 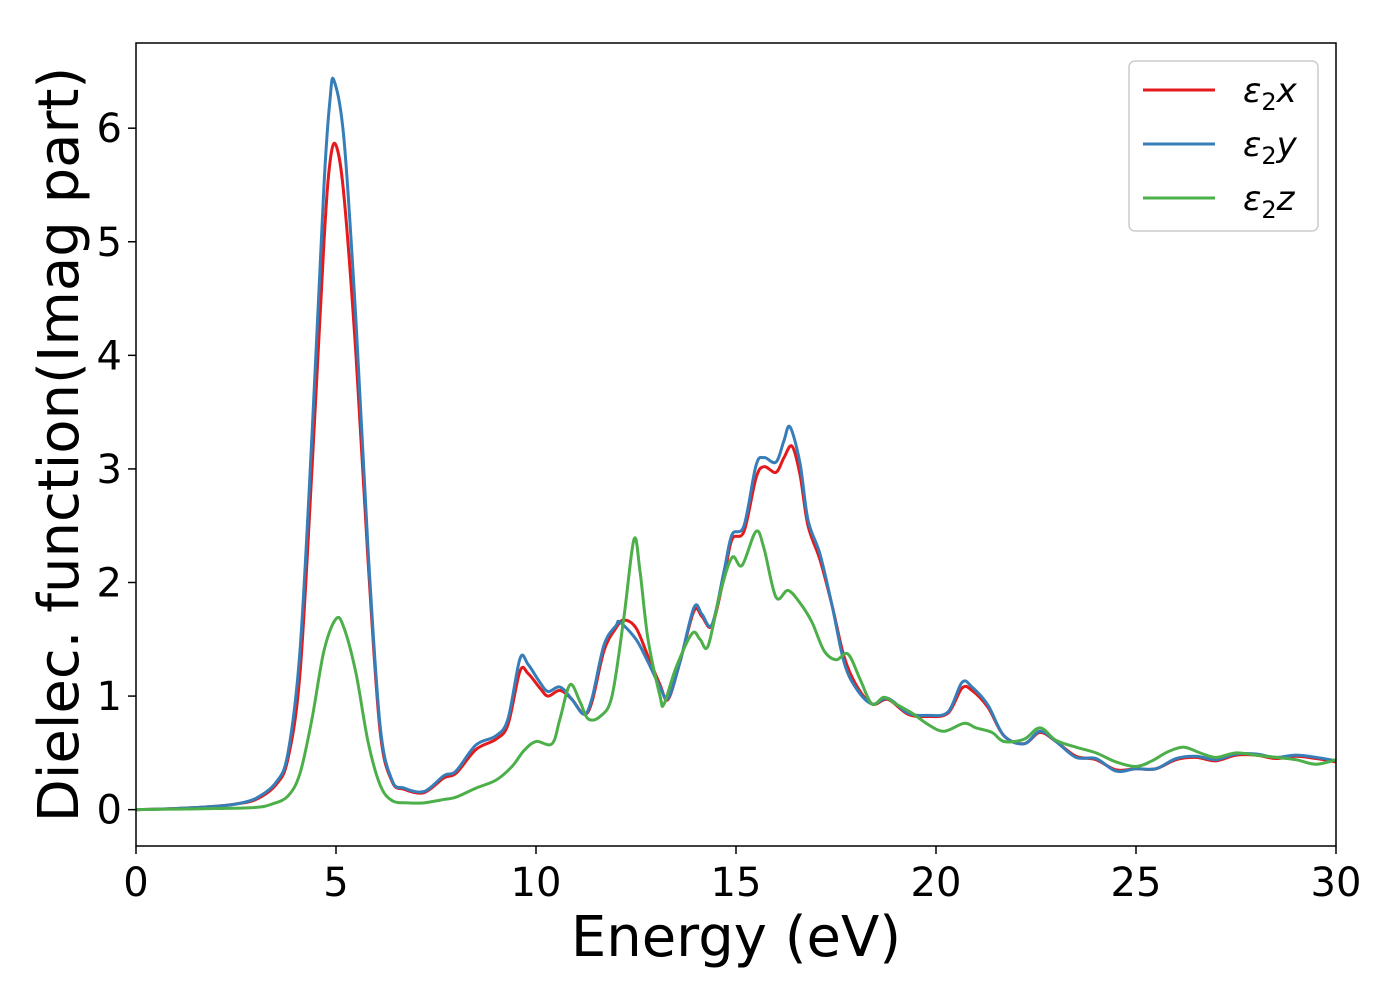 I want to click on legend-box, so click(x=1223, y=146).